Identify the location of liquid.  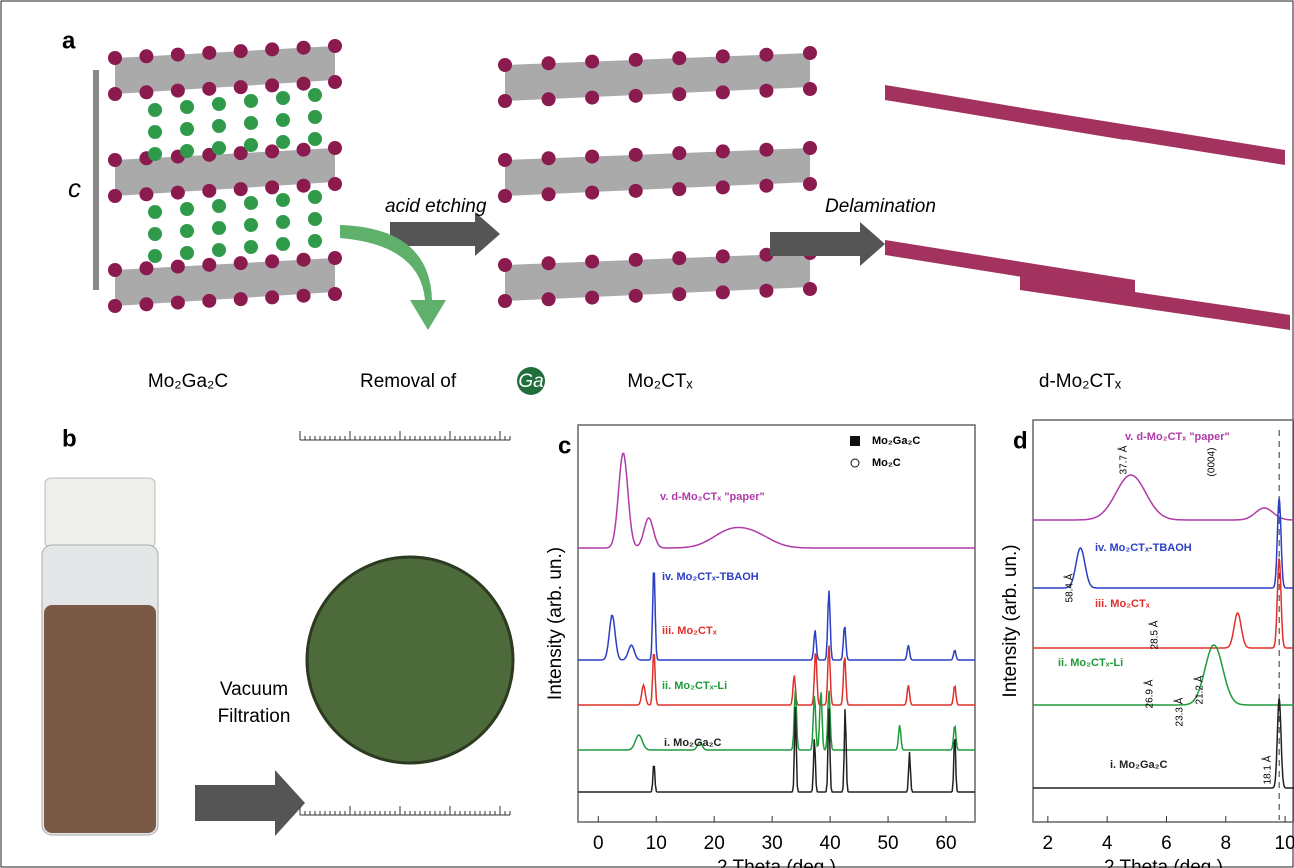
(100, 719).